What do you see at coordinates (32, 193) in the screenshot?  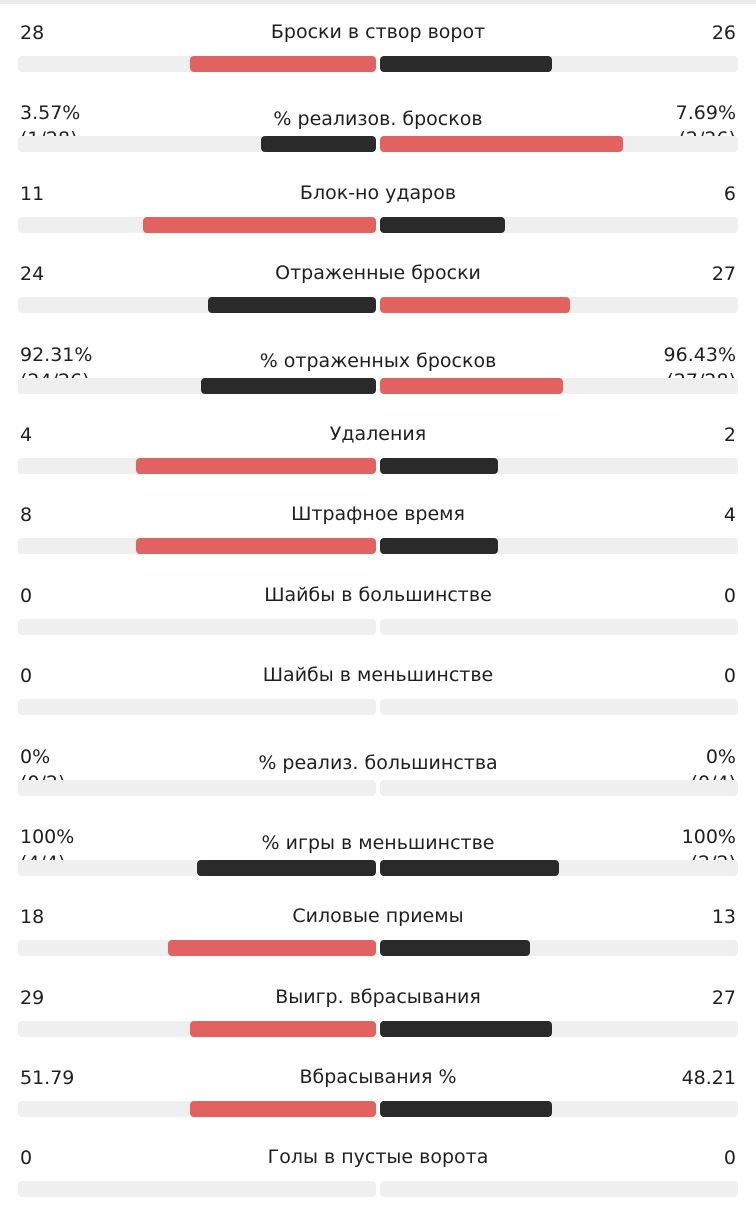 I see `stat-left-value: 11` at bounding box center [32, 193].